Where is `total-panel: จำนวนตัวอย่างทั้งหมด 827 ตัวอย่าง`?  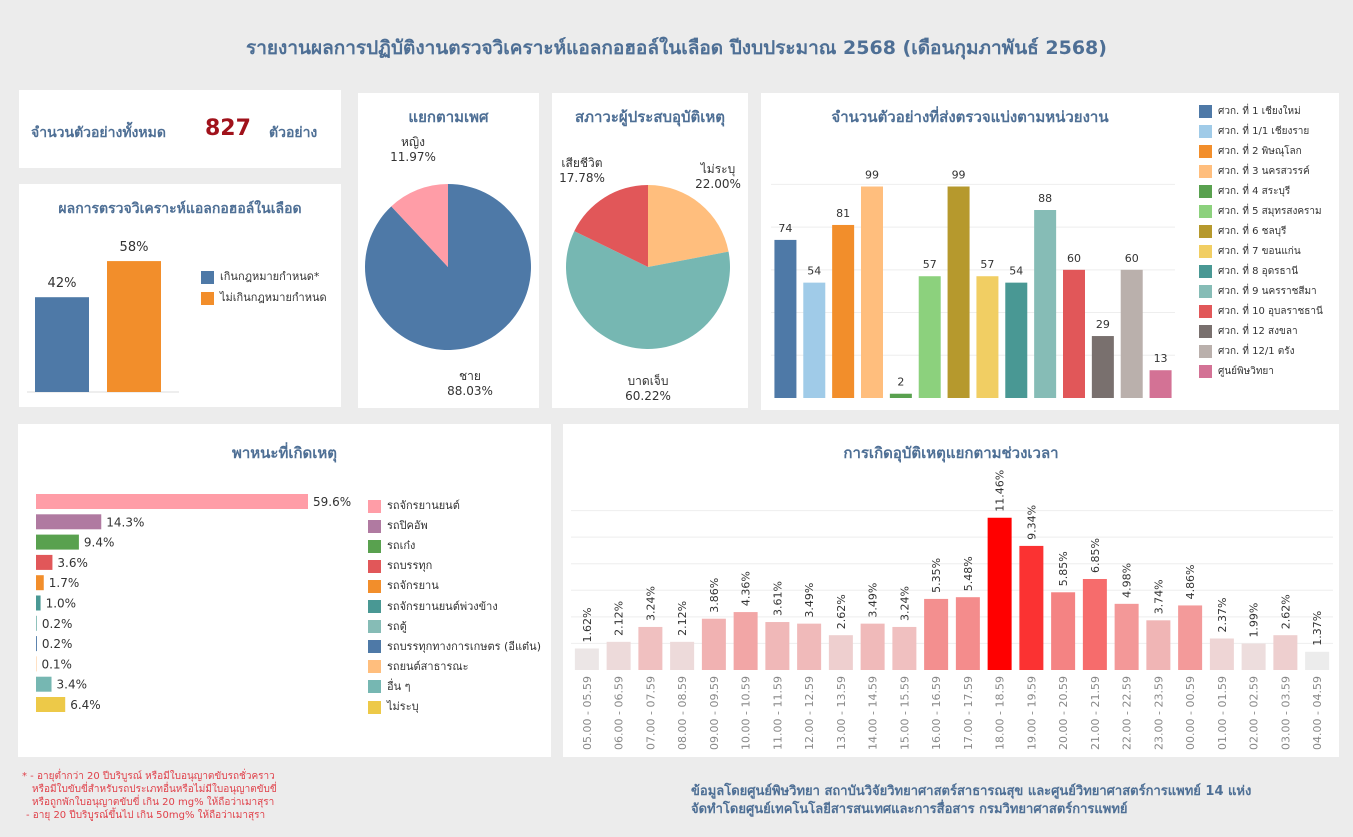 total-panel: จำนวนตัวอย่างทั้งหมด 827 ตัวอย่าง is located at coordinates (180, 129).